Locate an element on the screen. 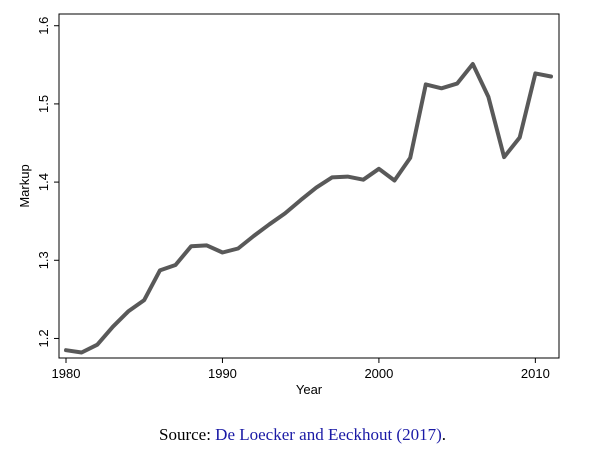 This screenshot has height=461, width=605. x-tick-label: 1990 is located at coordinates (222, 373).